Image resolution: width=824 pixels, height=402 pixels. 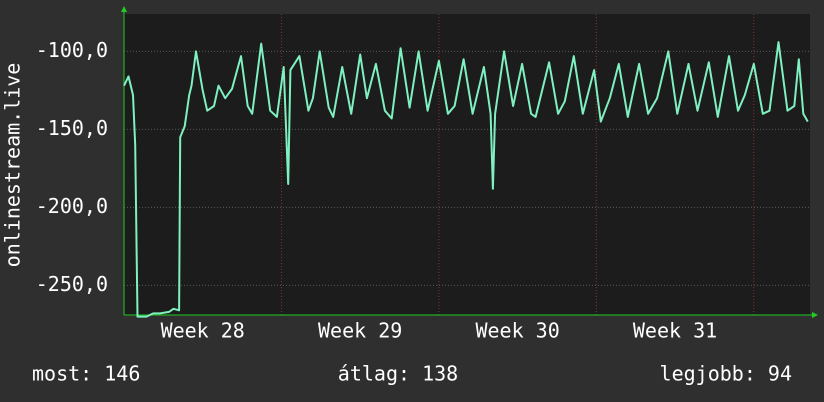 What do you see at coordinates (86, 374) in the screenshot?
I see `stat-current: most: 146` at bounding box center [86, 374].